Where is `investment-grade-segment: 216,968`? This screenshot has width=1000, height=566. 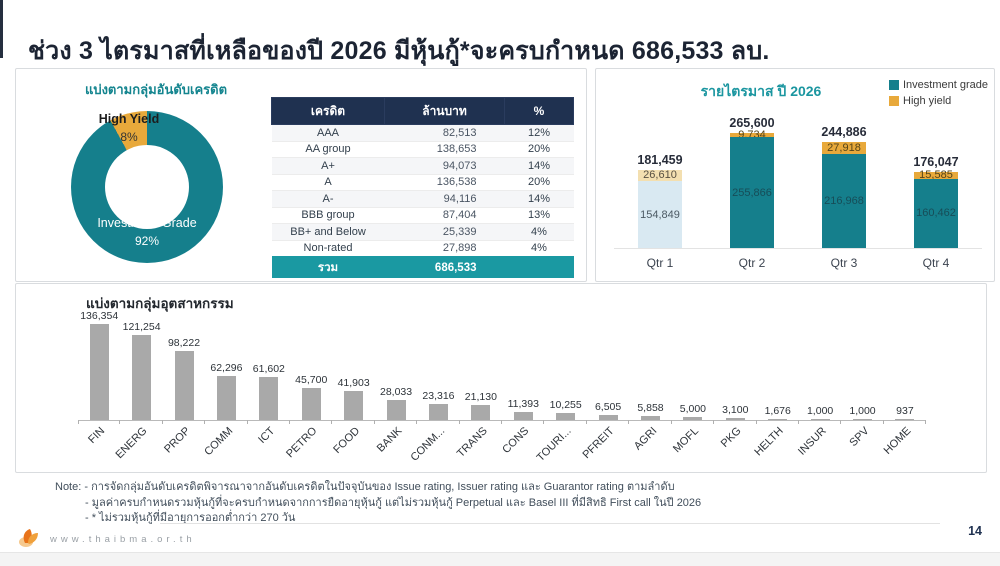
investment-grade-segment: 216,968 is located at coordinates (844, 201).